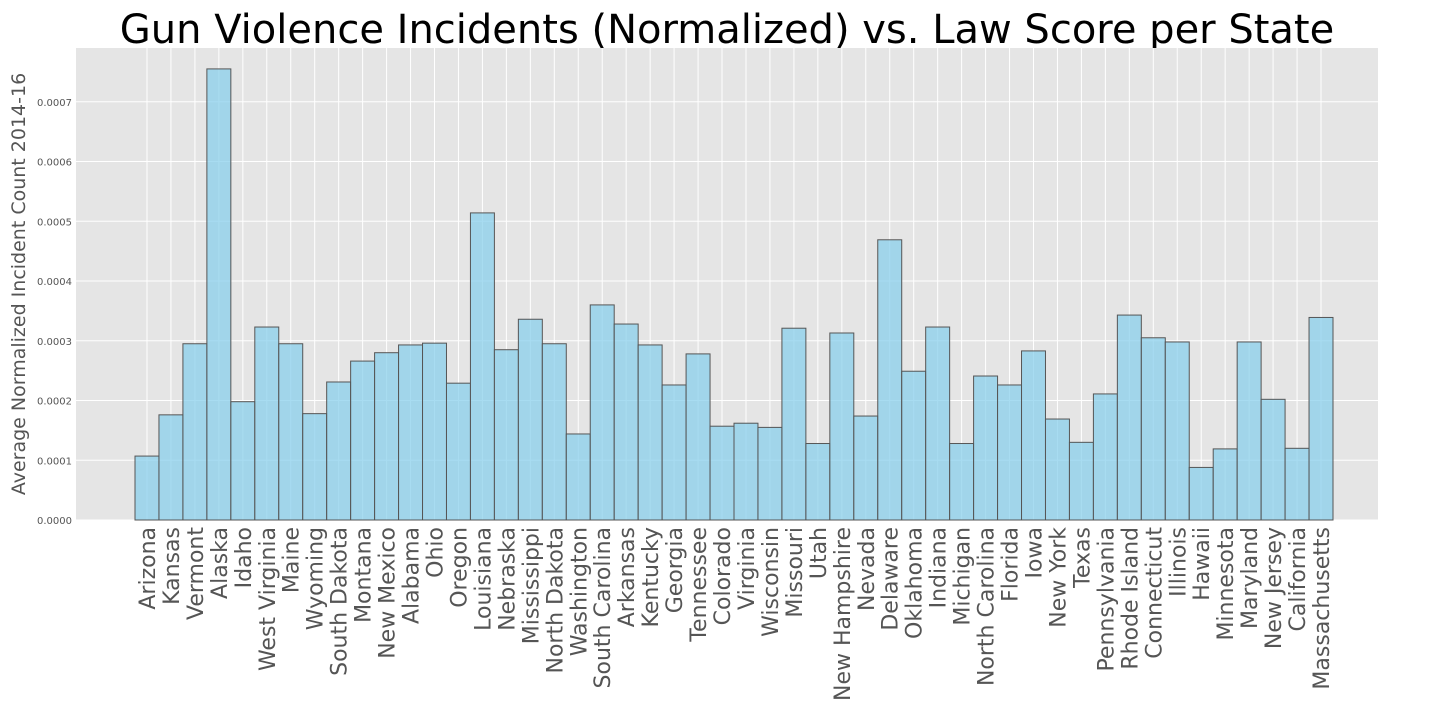  What do you see at coordinates (1106, 599) in the screenshot?
I see `x-tick-label: Pennsylvania` at bounding box center [1106, 599].